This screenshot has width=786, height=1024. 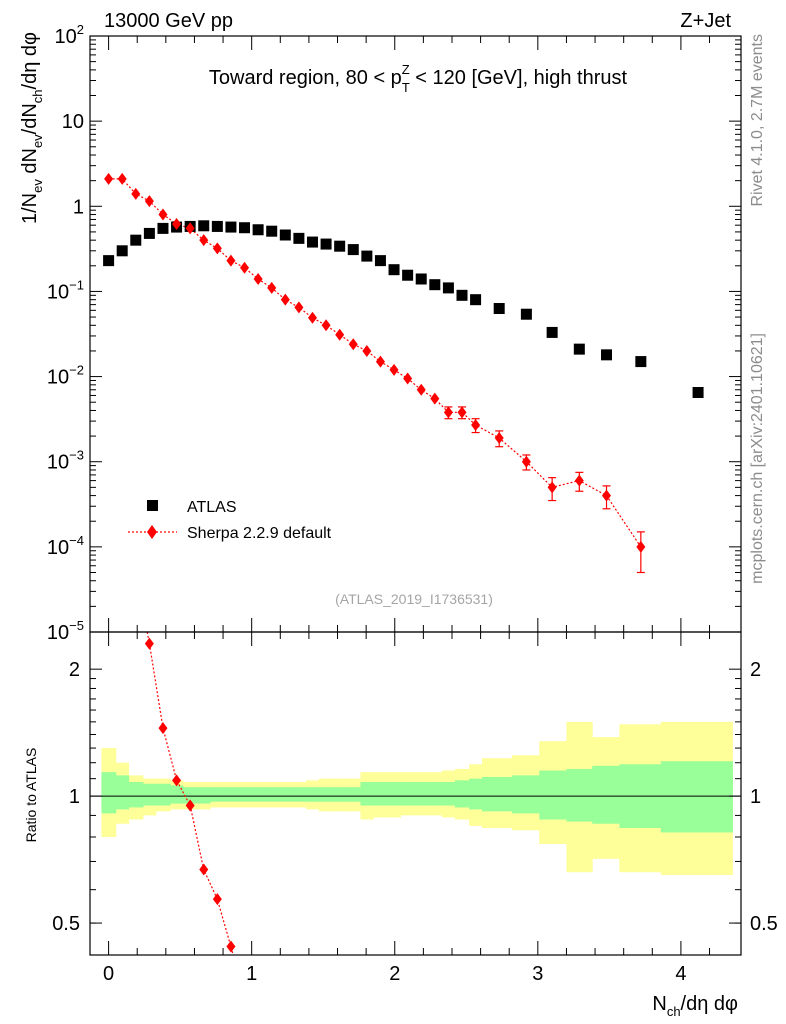 I want to click on ylabel-p3: ev, so click(x=37, y=141).